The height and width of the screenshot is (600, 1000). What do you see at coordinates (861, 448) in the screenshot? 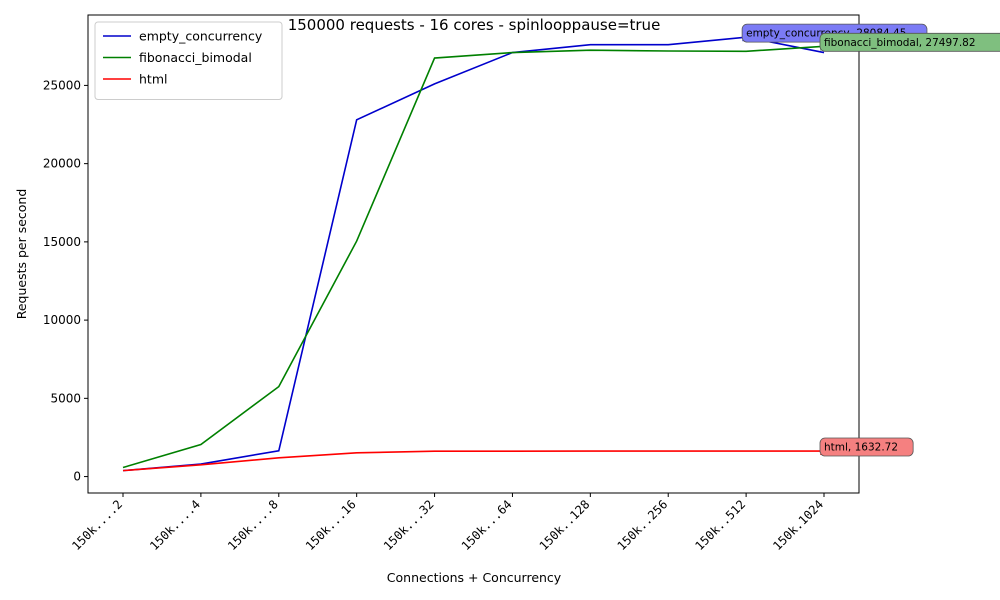
I see `annotation-label-html: html, 1632.72` at bounding box center [861, 448].